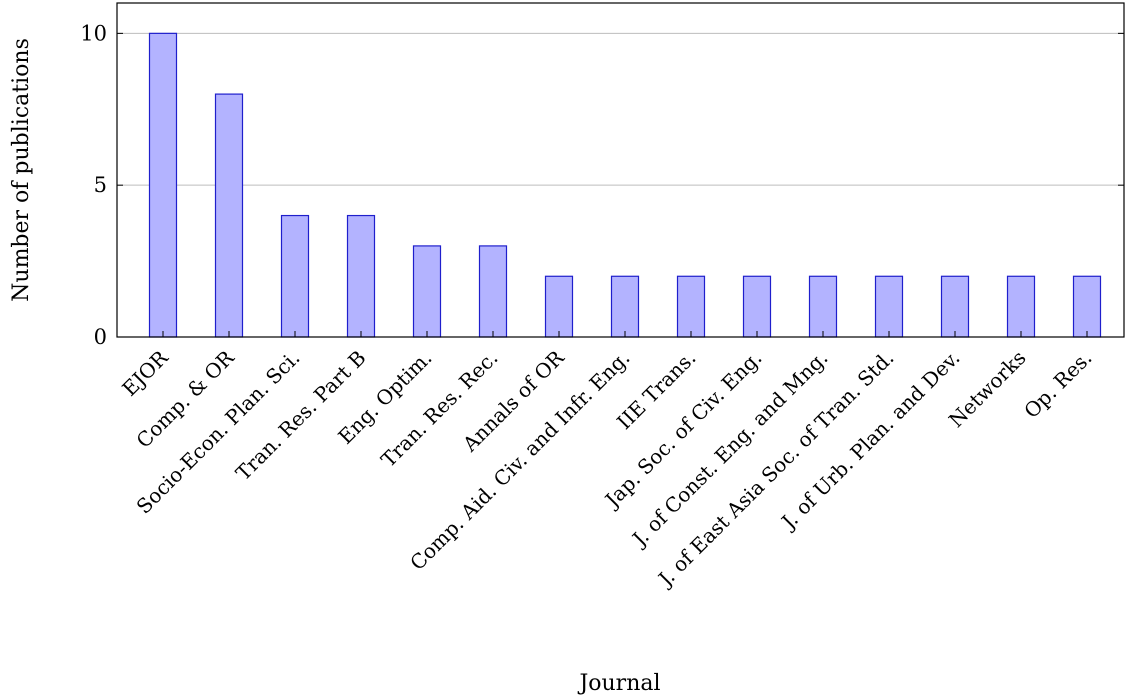 Image resolution: width=1125 pixels, height=698 pixels. I want to click on x-tick-label: Op. Res., so click(1057, 384).